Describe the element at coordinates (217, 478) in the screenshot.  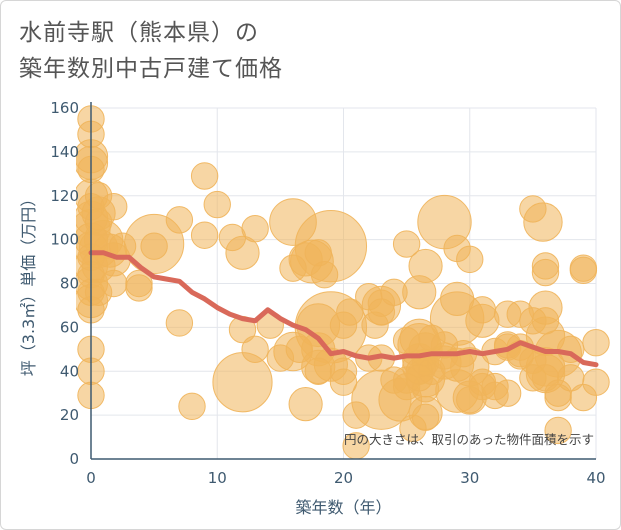
I see `x-tick-label: 10` at that location.